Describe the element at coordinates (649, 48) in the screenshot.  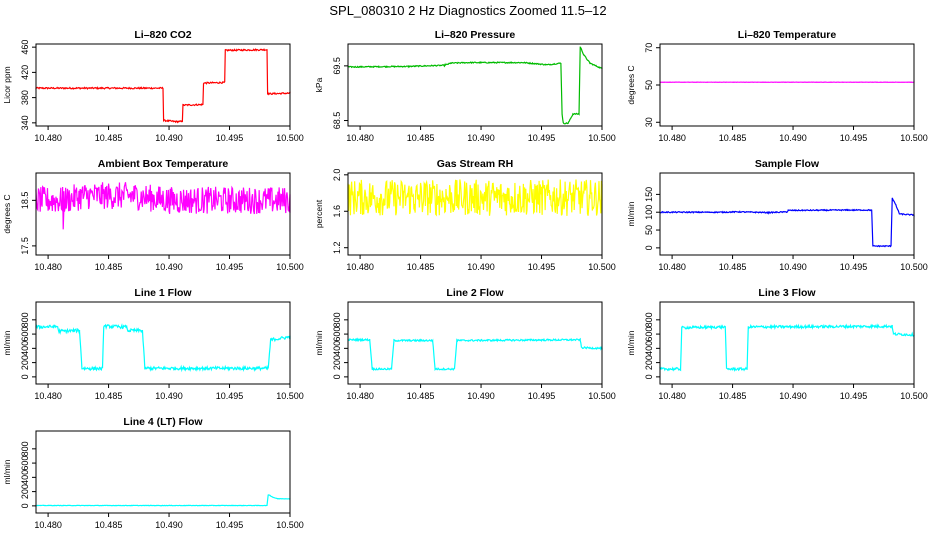
I see `y-tick-label: 70` at that location.